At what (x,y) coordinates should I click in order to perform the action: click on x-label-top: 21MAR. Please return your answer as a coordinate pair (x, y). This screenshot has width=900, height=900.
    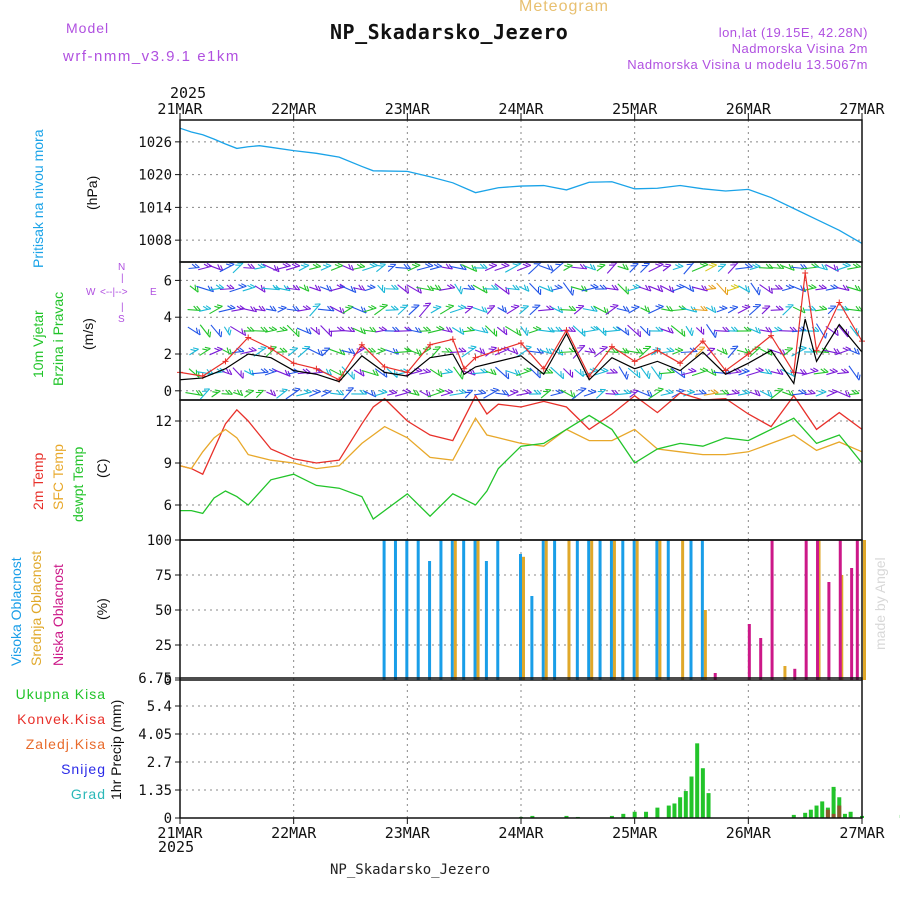
    Looking at the image, I should click on (180, 109).